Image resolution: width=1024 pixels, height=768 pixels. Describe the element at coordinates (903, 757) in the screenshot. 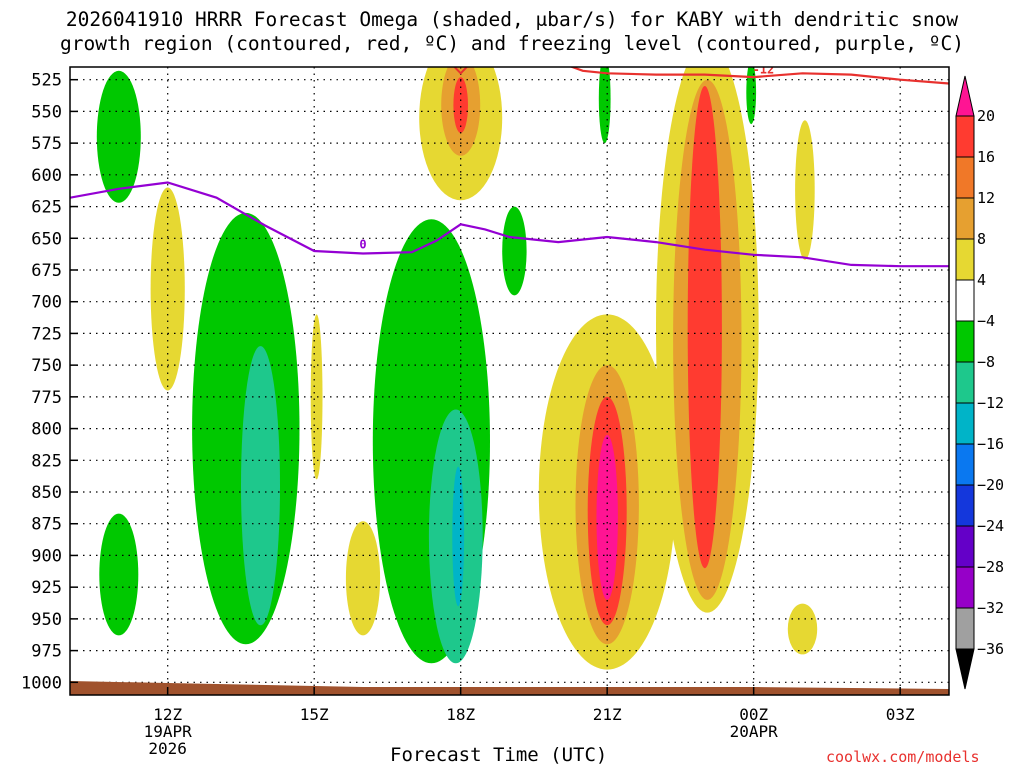

I see `credit-link: coolwx.com/models` at that location.